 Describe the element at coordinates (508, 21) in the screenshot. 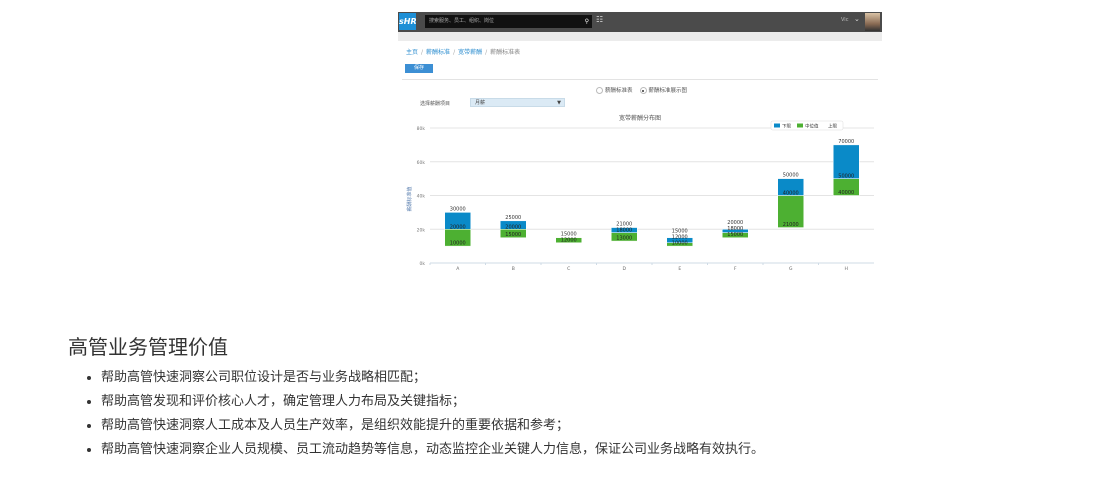

I see `search-input: 搜索服务、员工、组织、岗位 ⚲` at that location.